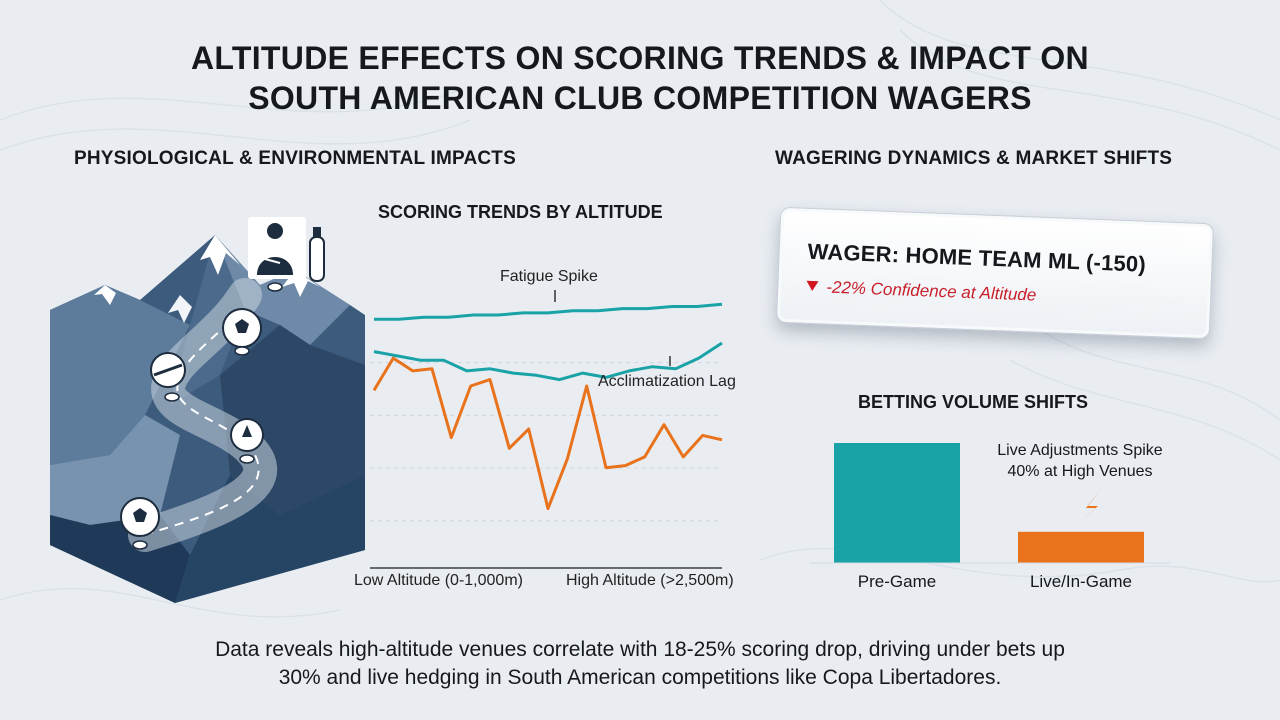 The width and height of the screenshot is (1280, 720). I want to click on wager-main-text: WAGER: HOME TEAM ML (-150), so click(977, 257).